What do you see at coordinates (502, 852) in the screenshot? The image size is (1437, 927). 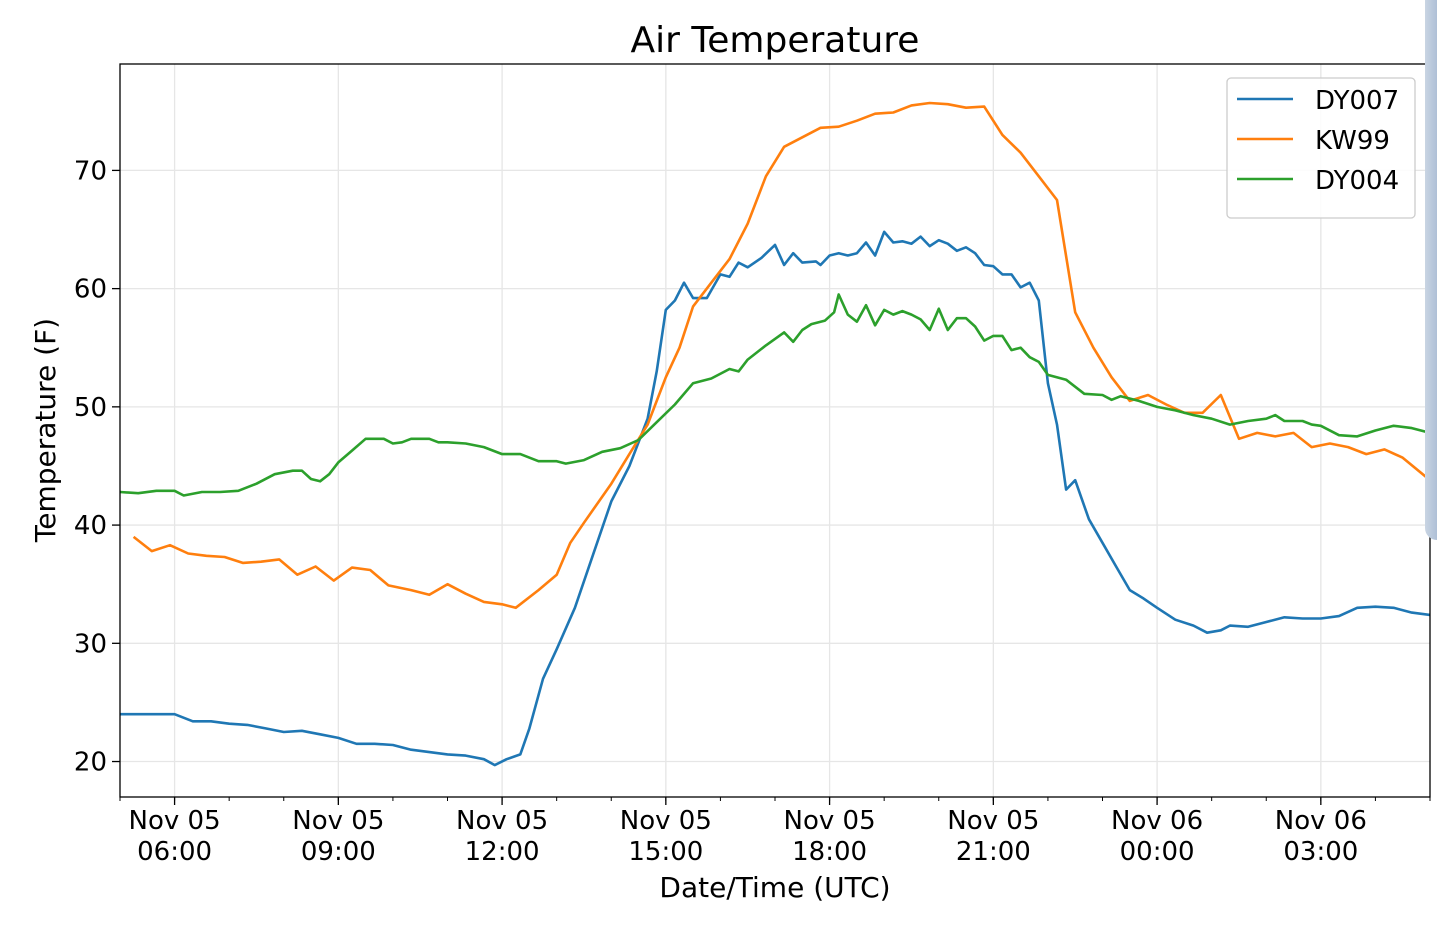 I see `x-tick-label-time: 12:00` at bounding box center [502, 852].